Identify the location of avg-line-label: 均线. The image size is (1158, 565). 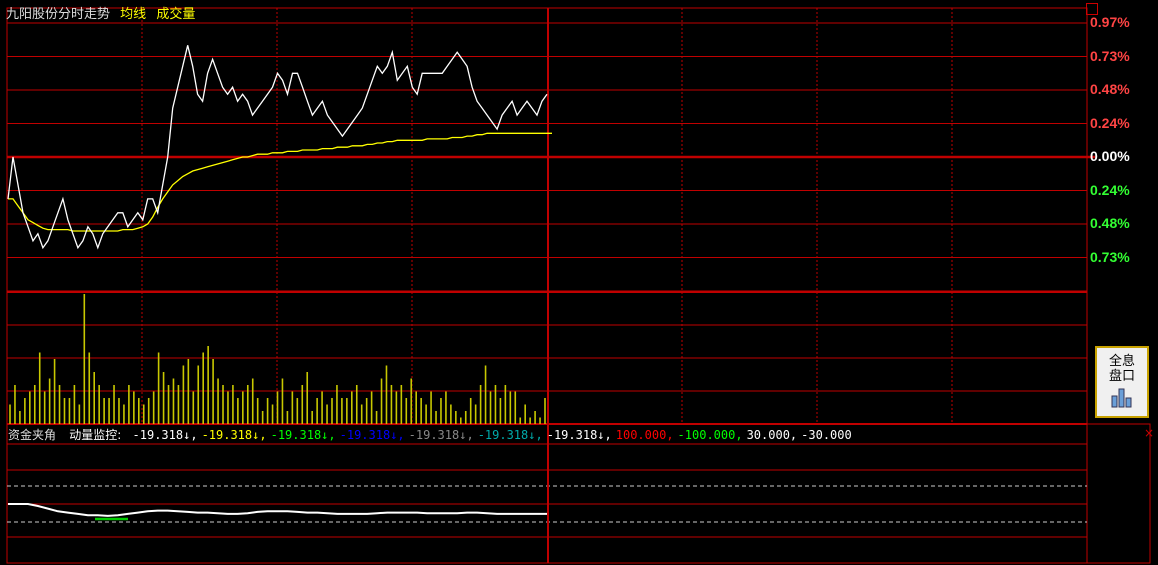
(133, 14).